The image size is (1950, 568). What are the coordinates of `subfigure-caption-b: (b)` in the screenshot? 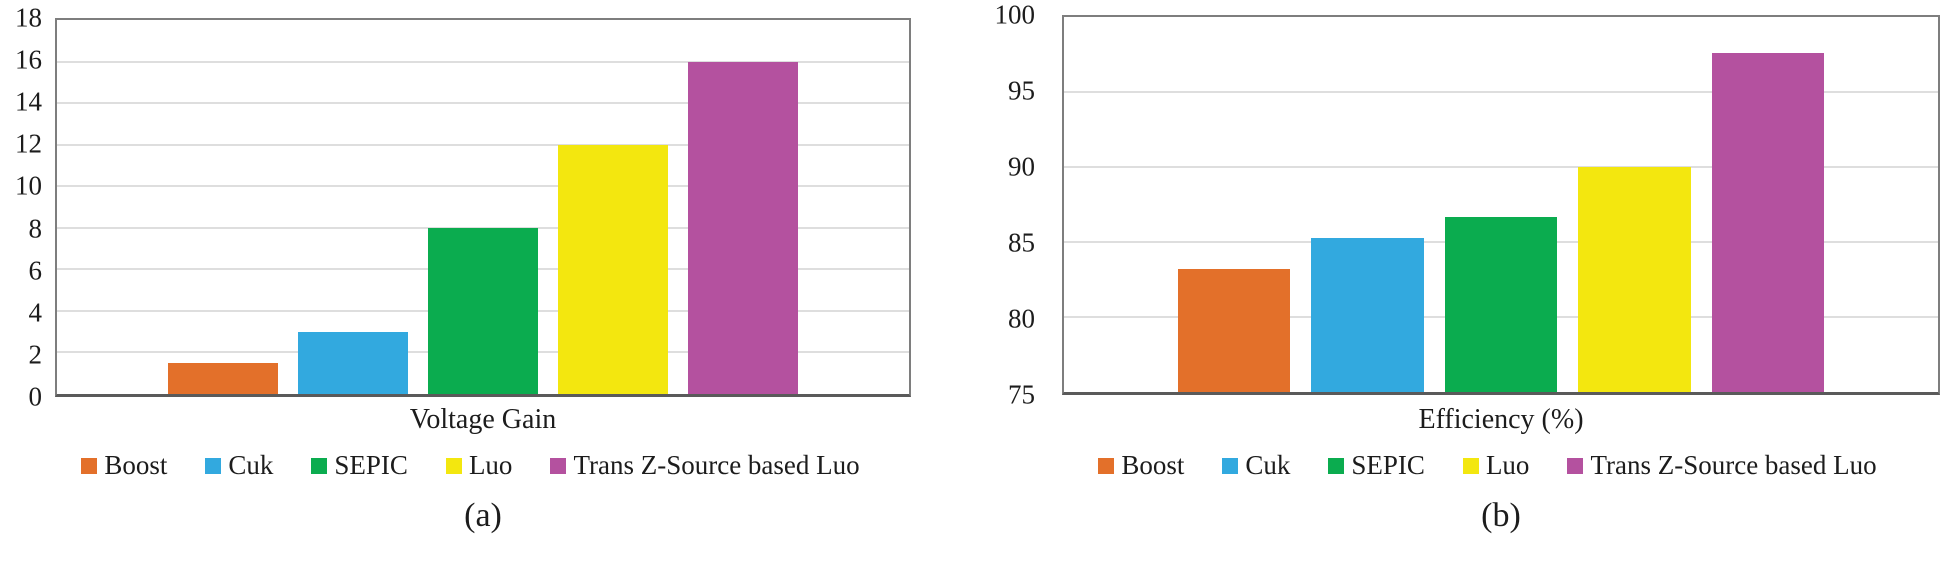 It's located at (1501, 515).